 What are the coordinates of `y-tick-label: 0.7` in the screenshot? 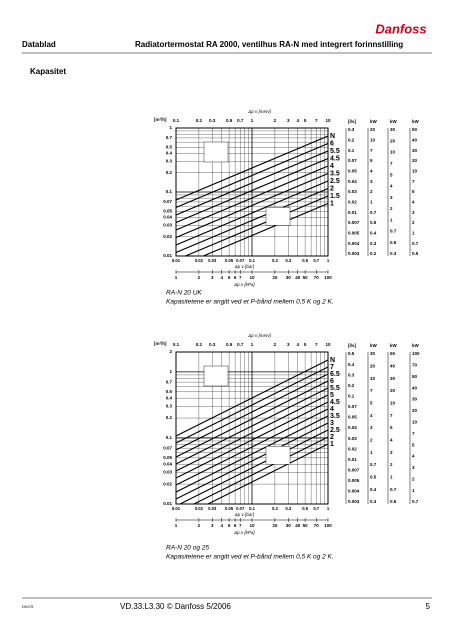 It's located at (169, 381).